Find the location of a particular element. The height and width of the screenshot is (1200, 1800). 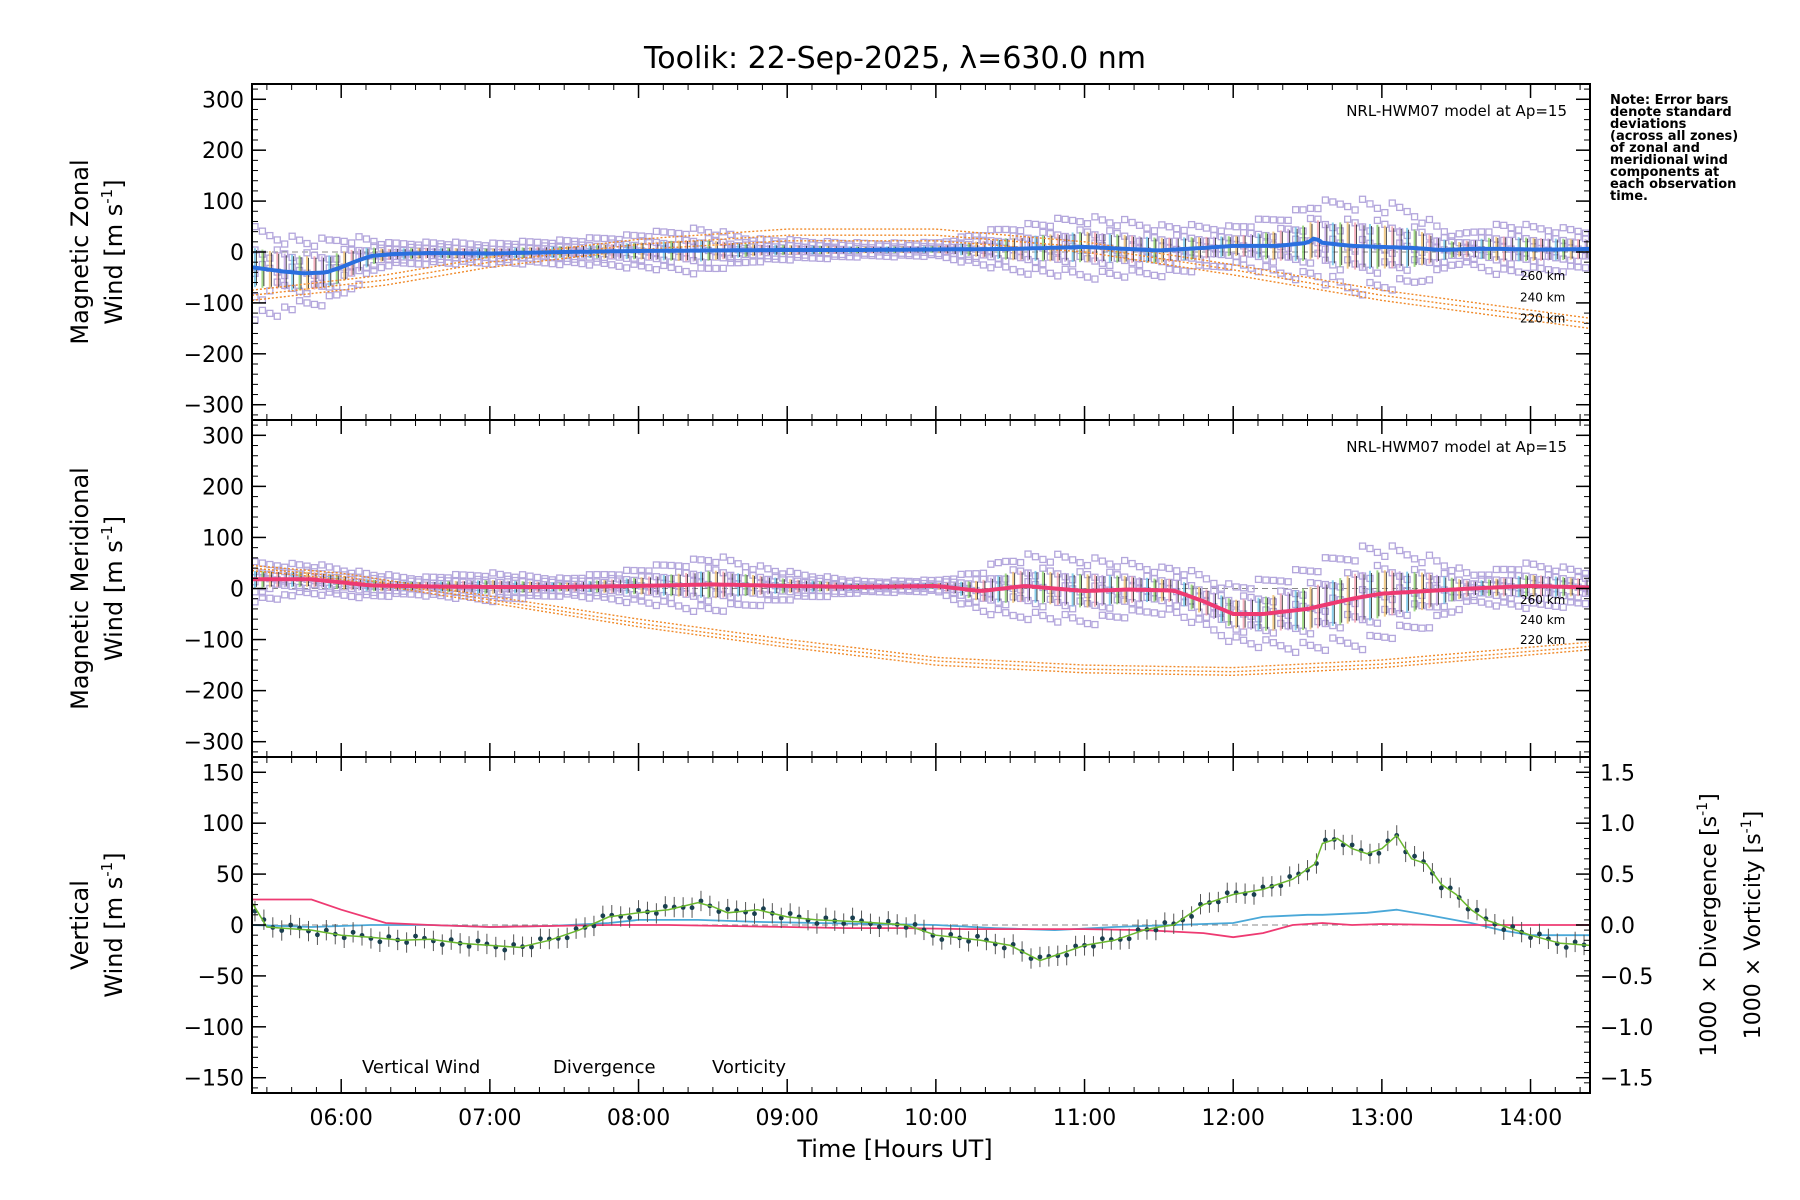

x-tick-label: 11:00 is located at coordinates (1084, 1118).